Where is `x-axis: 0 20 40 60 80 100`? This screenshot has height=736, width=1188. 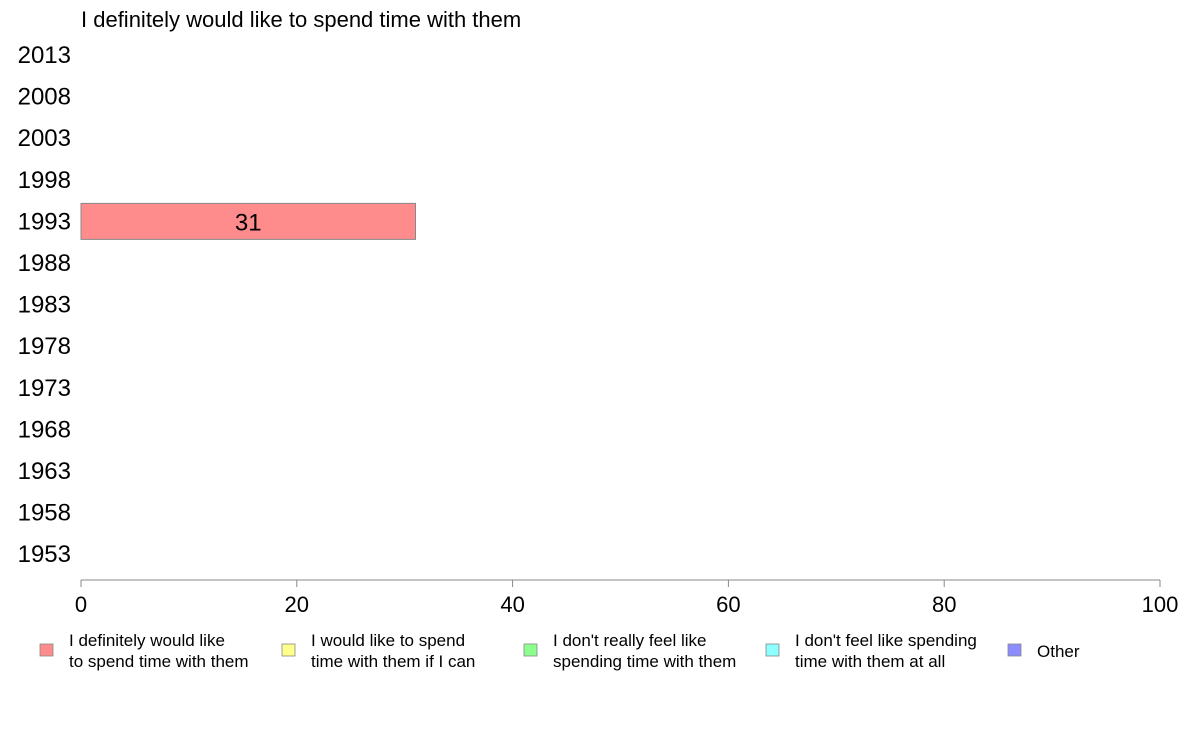 x-axis: 0 20 40 60 80 100 is located at coordinates (627, 598).